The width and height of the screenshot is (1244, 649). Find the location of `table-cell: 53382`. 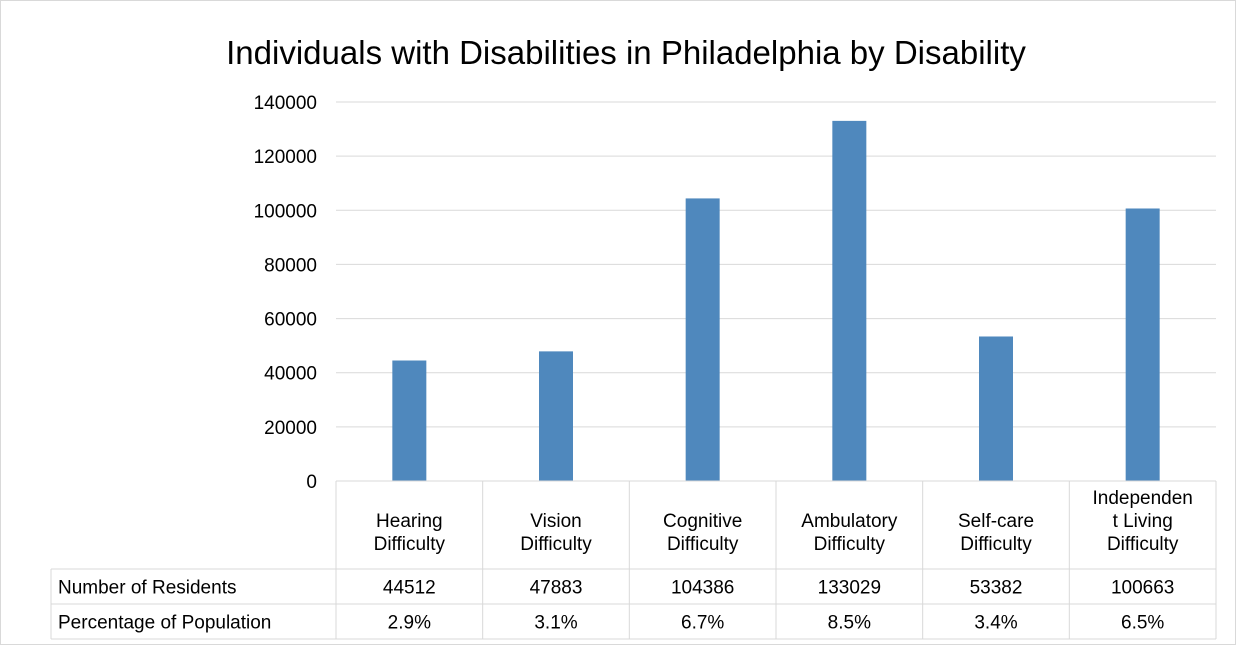

table-cell: 53382 is located at coordinates (996, 588).